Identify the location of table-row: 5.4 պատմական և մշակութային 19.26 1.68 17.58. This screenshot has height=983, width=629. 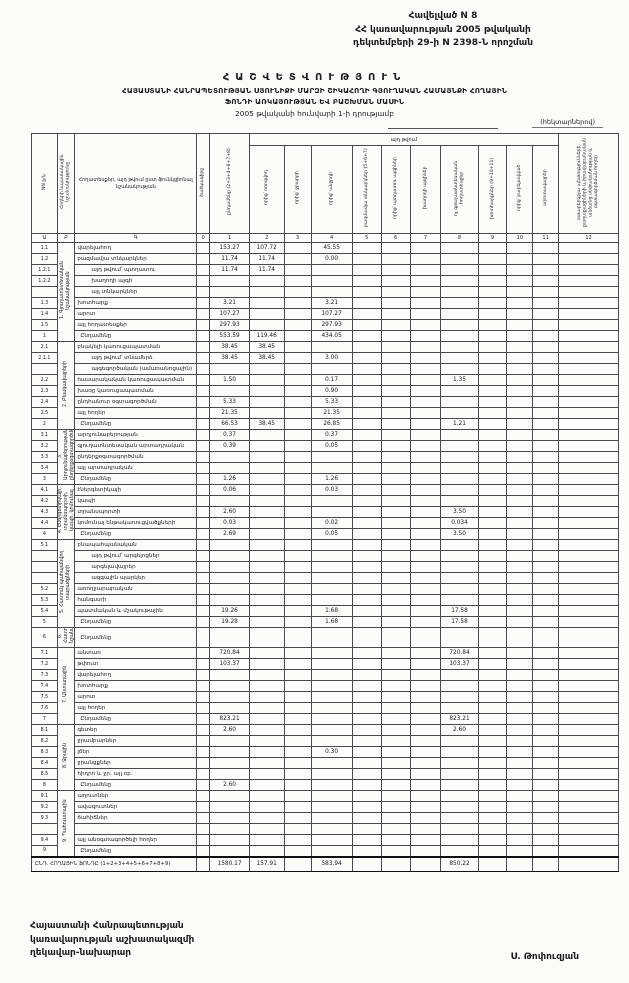
(325, 611).